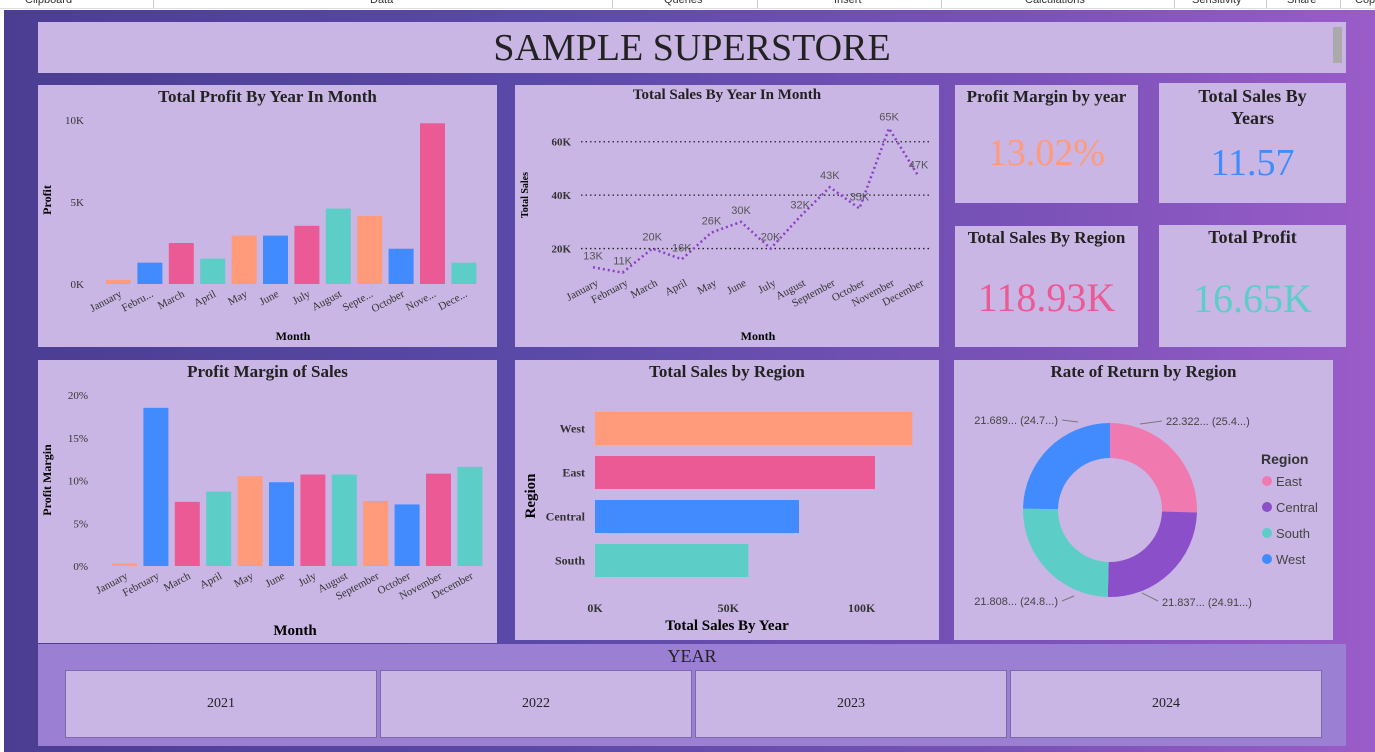 The width and height of the screenshot is (1375, 752). What do you see at coordinates (595, 608) in the screenshot?
I see `x-tick-label: 0K` at bounding box center [595, 608].